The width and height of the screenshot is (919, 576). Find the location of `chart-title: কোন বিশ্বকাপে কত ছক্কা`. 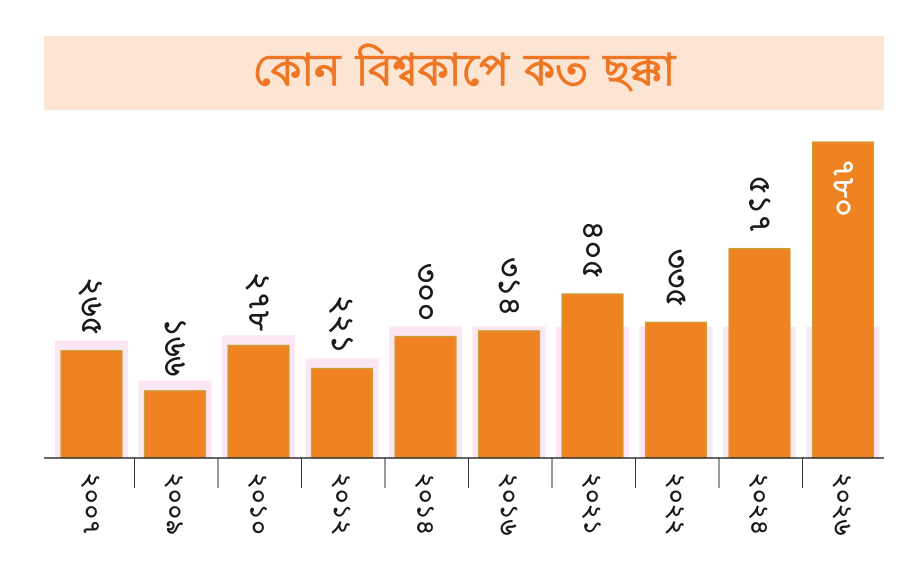

chart-title: কোন বিশ্বকাপে কত ছক্কা is located at coordinates (464, 70).